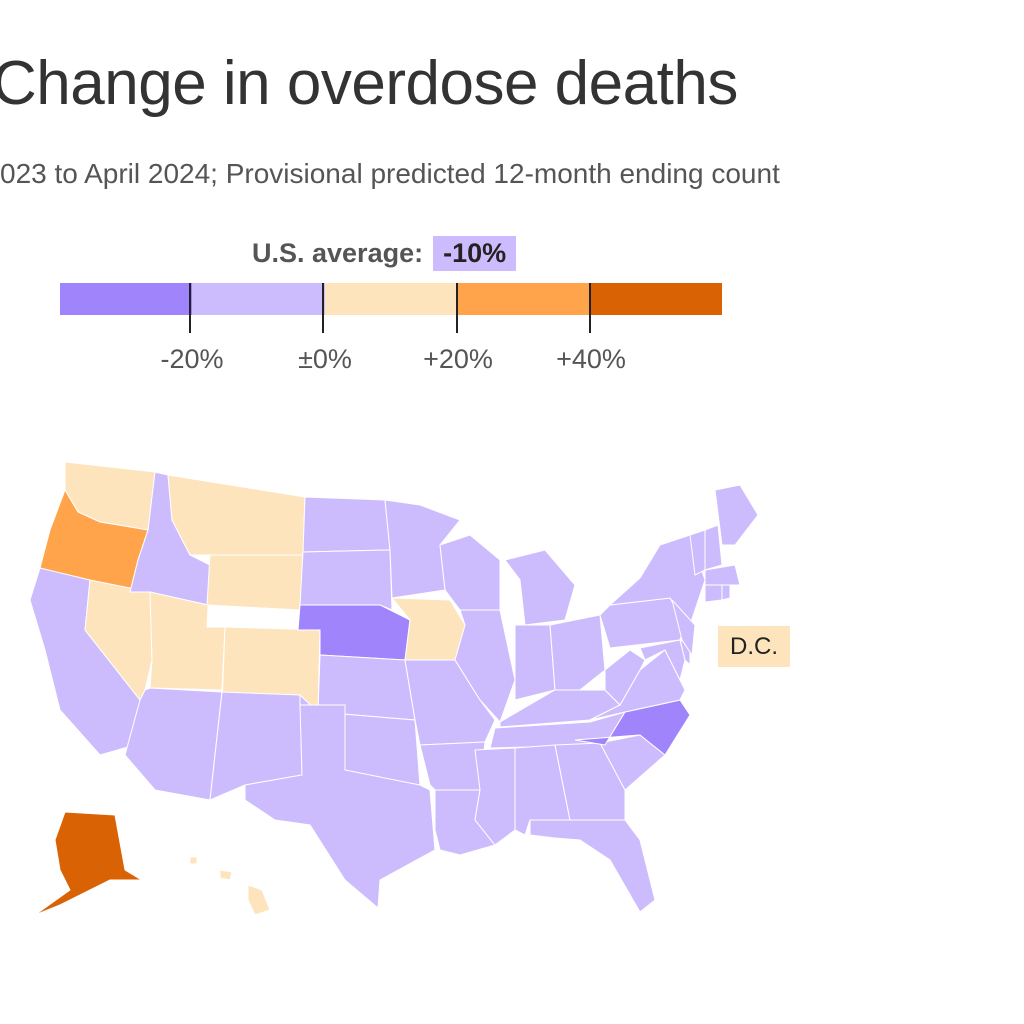  I want to click on chart-title: Change in overdose deaths, so click(369, 83).